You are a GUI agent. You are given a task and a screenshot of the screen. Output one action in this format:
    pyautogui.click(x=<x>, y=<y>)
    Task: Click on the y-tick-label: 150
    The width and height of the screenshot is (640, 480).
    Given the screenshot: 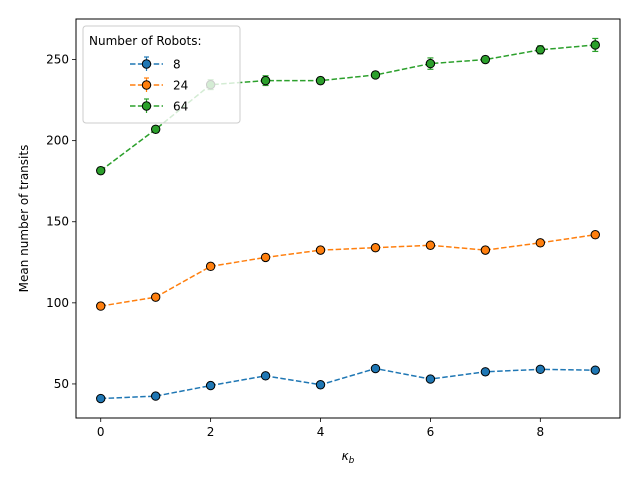 What is the action you would take?
    pyautogui.click(x=57, y=222)
    